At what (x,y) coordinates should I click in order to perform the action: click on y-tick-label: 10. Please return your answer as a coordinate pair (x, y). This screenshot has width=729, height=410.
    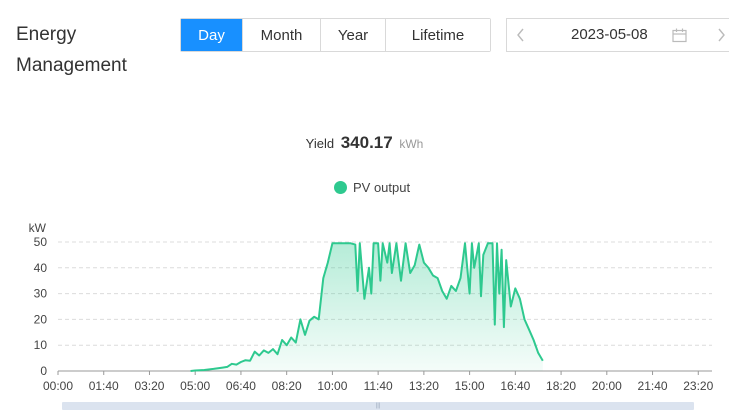
    Looking at the image, I should click on (41, 345).